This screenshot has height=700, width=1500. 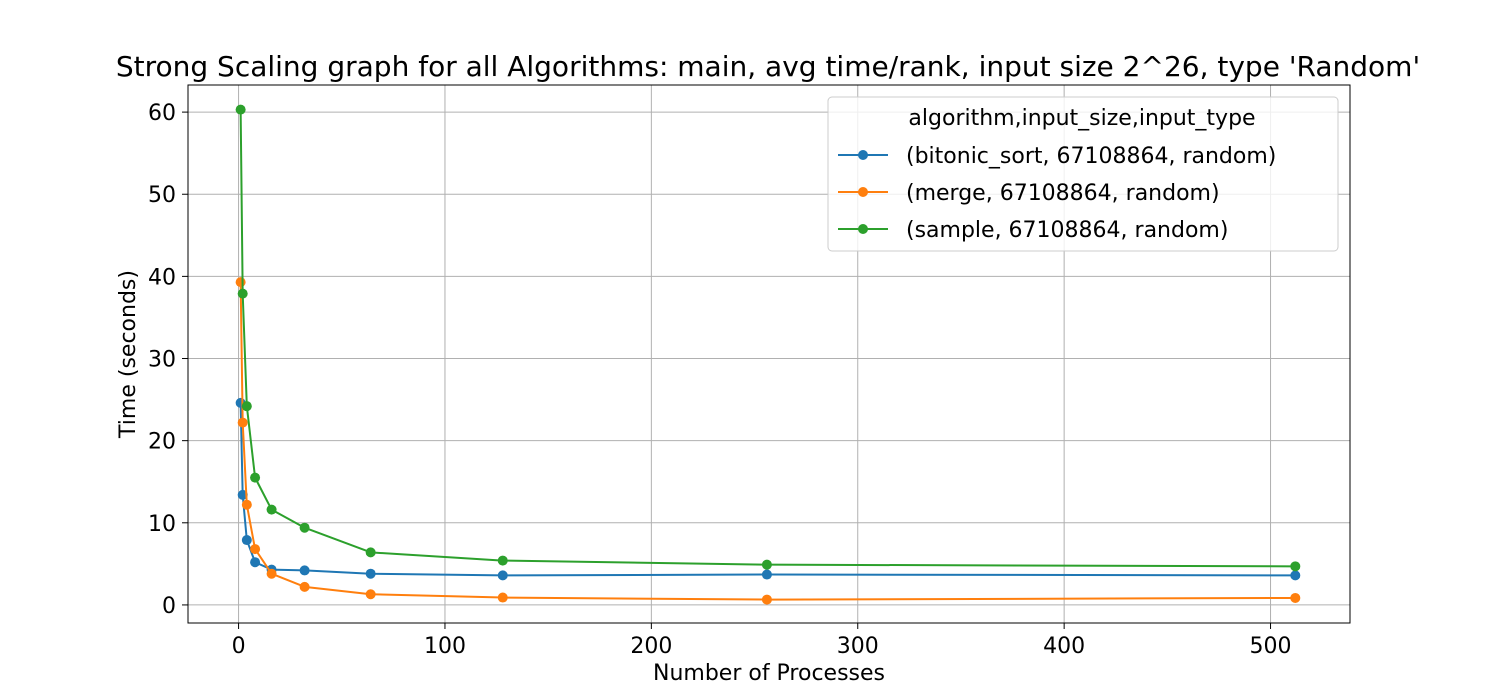 I want to click on y-tick-label: 40, so click(x=162, y=277).